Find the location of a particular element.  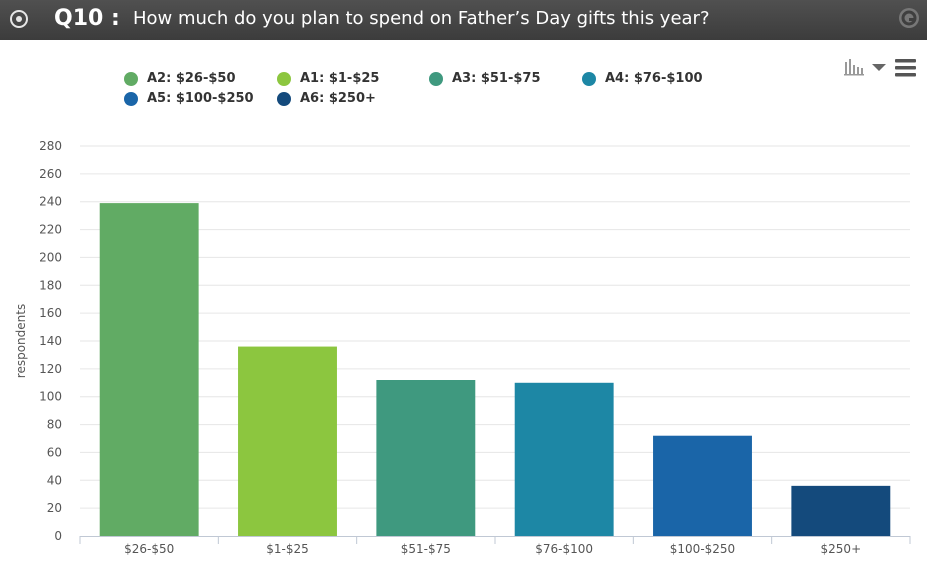

legend-item: A6: $250+ is located at coordinates (326, 98).